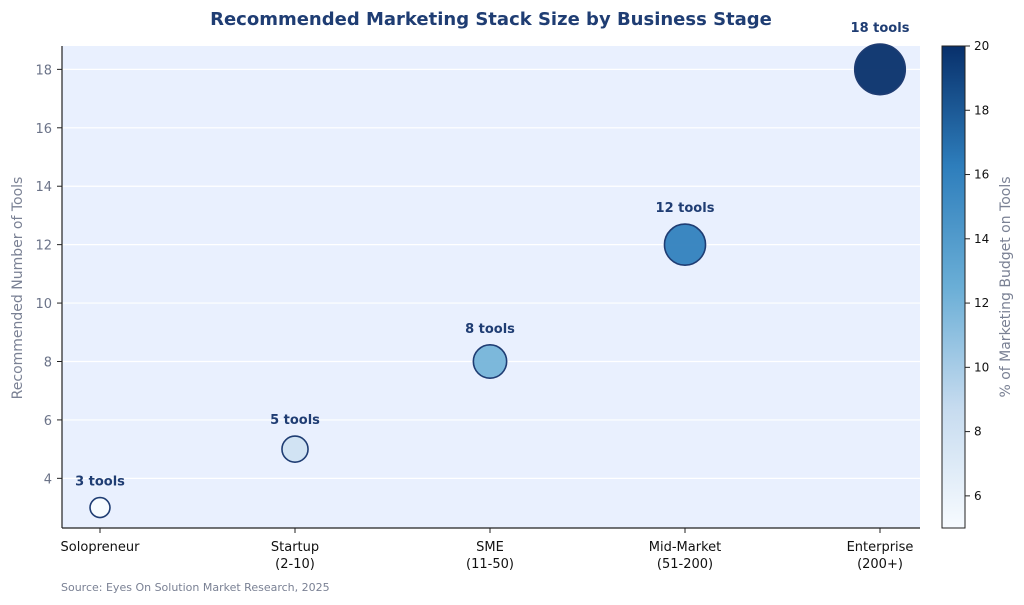  I want to click on data-label: 18 tools, so click(880, 28).